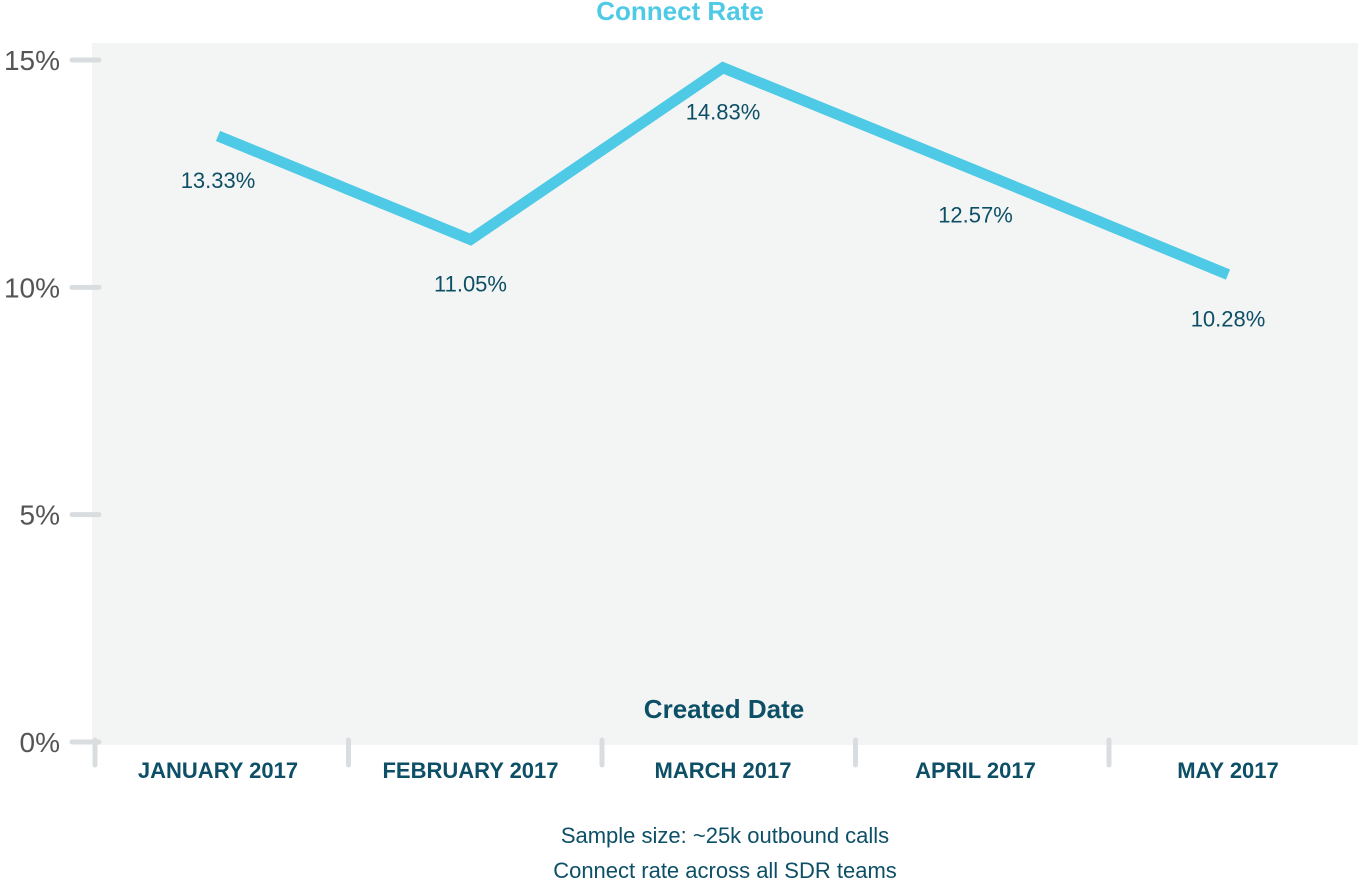  What do you see at coordinates (680, 13) in the screenshot?
I see `chart-title: Connect Rate` at bounding box center [680, 13].